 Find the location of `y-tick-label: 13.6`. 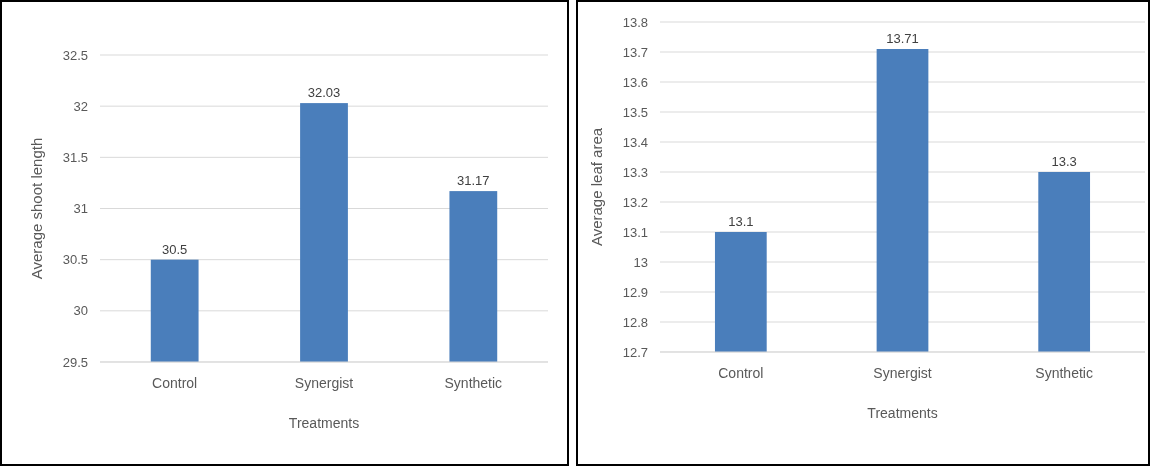

y-tick-label: 13.6 is located at coordinates (635, 82).